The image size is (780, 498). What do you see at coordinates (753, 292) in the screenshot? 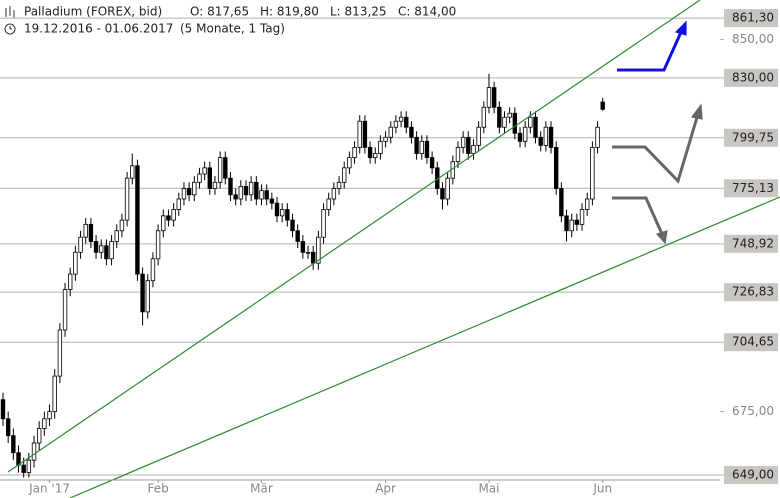
I see `level-label: 726,83` at bounding box center [753, 292].